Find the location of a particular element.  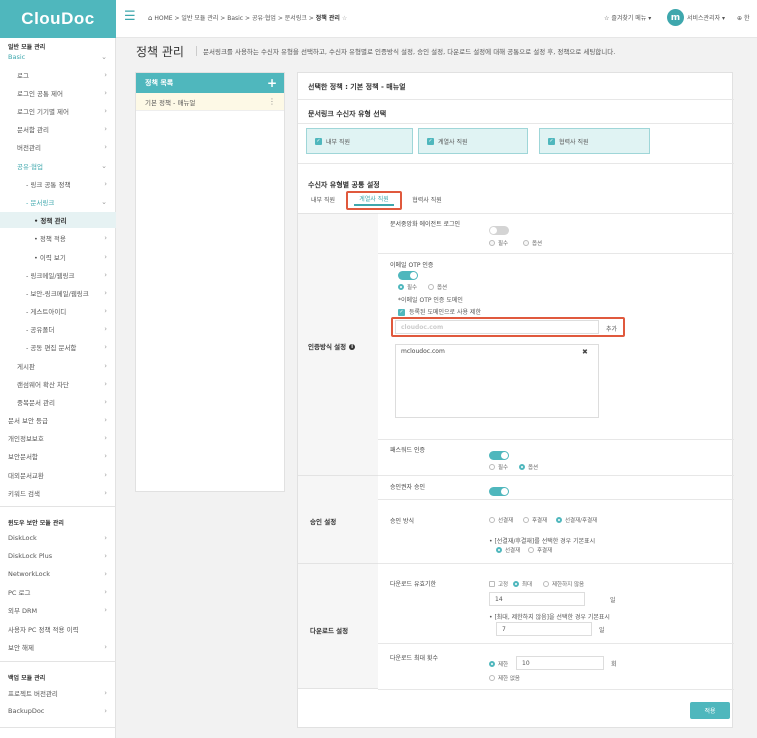

sidebar-item: - 링크메일/웹링크 › is located at coordinates (58, 275).